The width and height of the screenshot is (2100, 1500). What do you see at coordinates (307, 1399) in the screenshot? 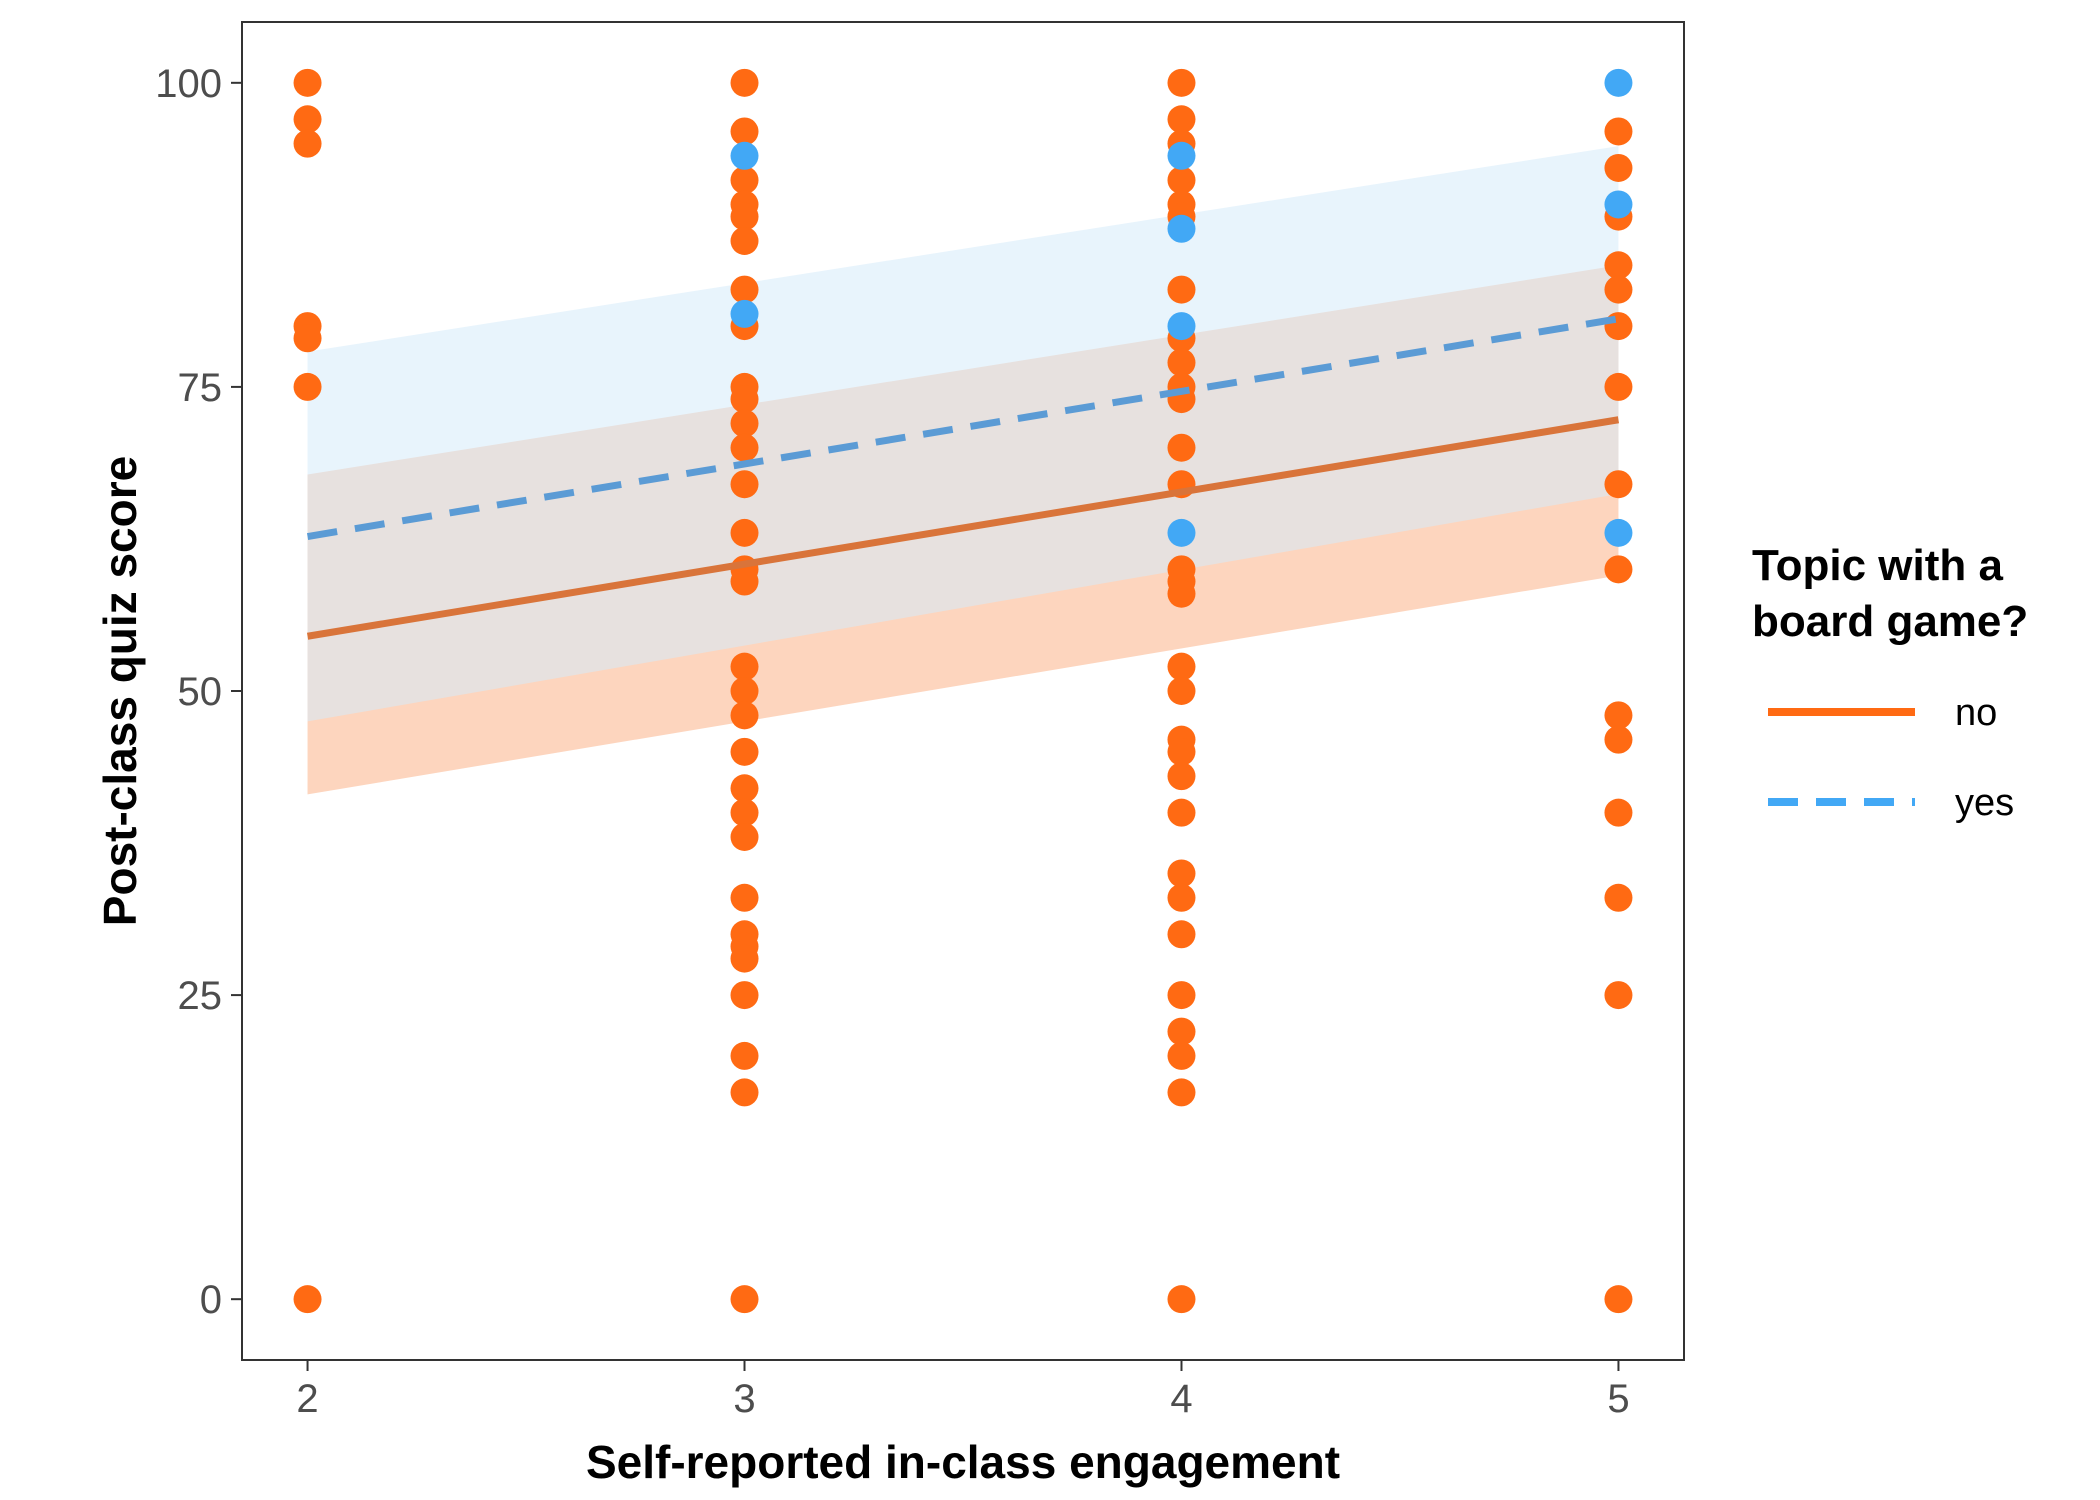
I see `x-tick-label: 2` at bounding box center [307, 1399].